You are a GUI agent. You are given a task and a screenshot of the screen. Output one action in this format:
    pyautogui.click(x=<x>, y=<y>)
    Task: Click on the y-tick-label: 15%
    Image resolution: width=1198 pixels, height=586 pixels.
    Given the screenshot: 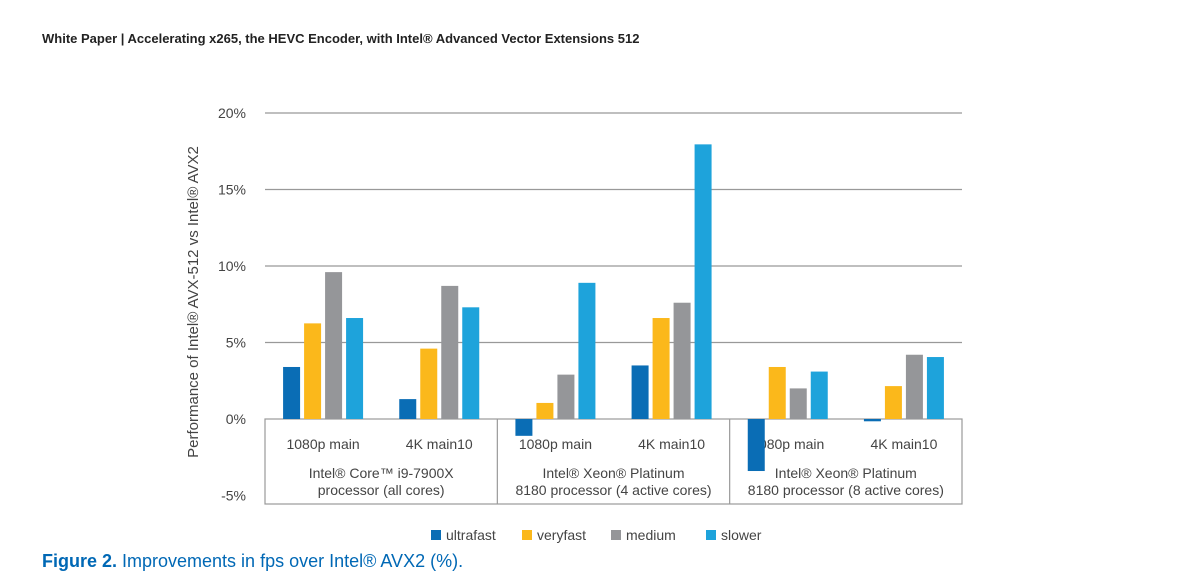 What is the action you would take?
    pyautogui.click(x=232, y=190)
    